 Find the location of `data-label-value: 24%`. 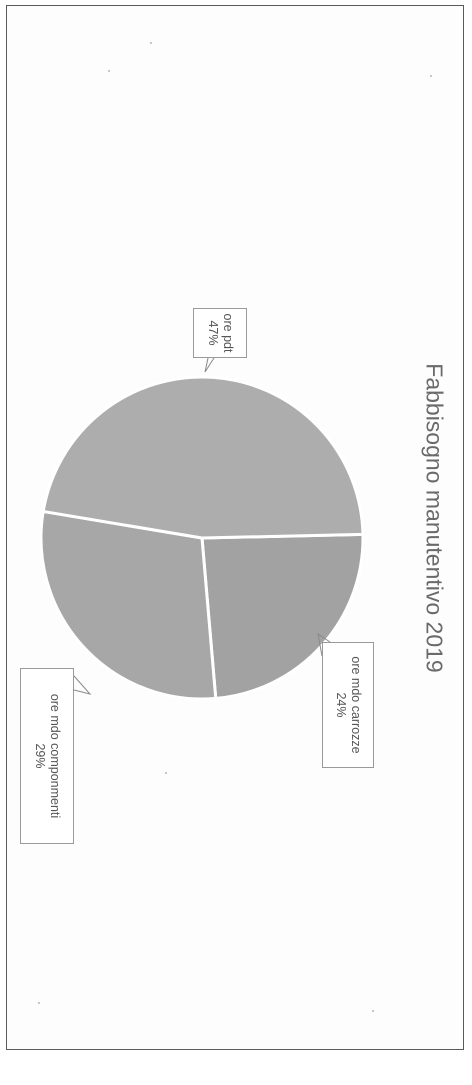

data-label-value: 24% is located at coordinates (341, 705).